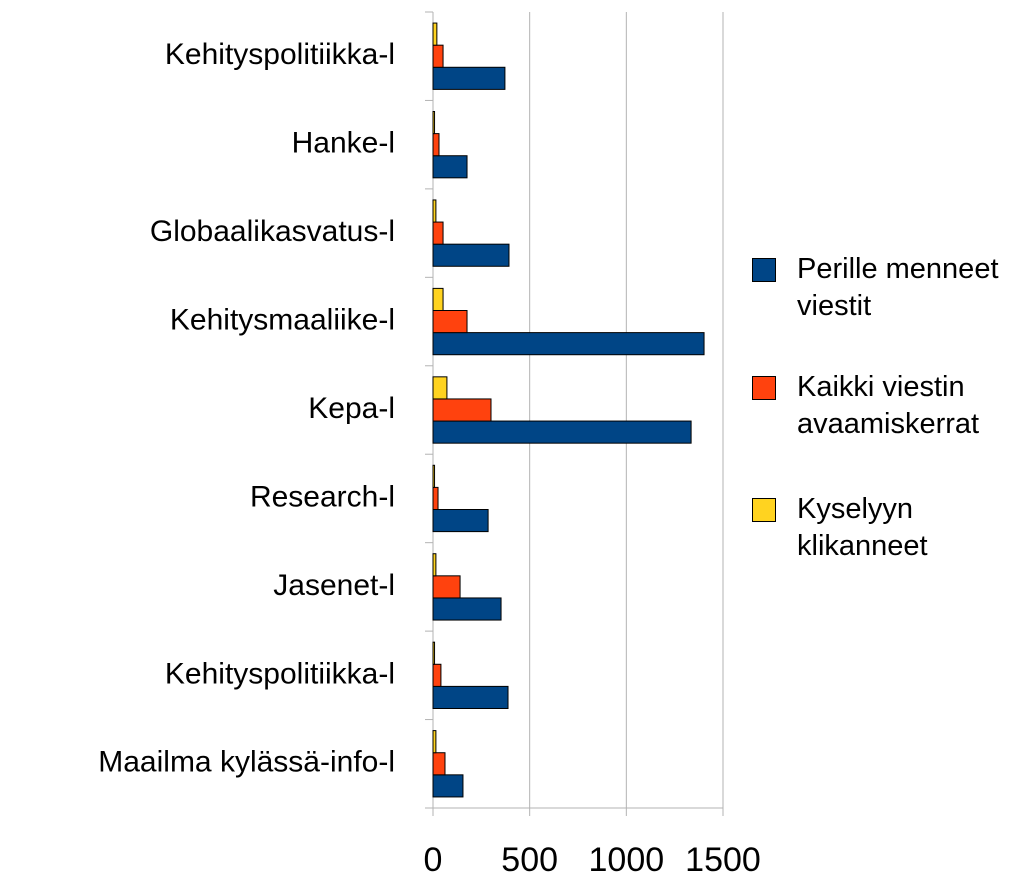  I want to click on y-tick-label: Research-l, so click(322, 496).